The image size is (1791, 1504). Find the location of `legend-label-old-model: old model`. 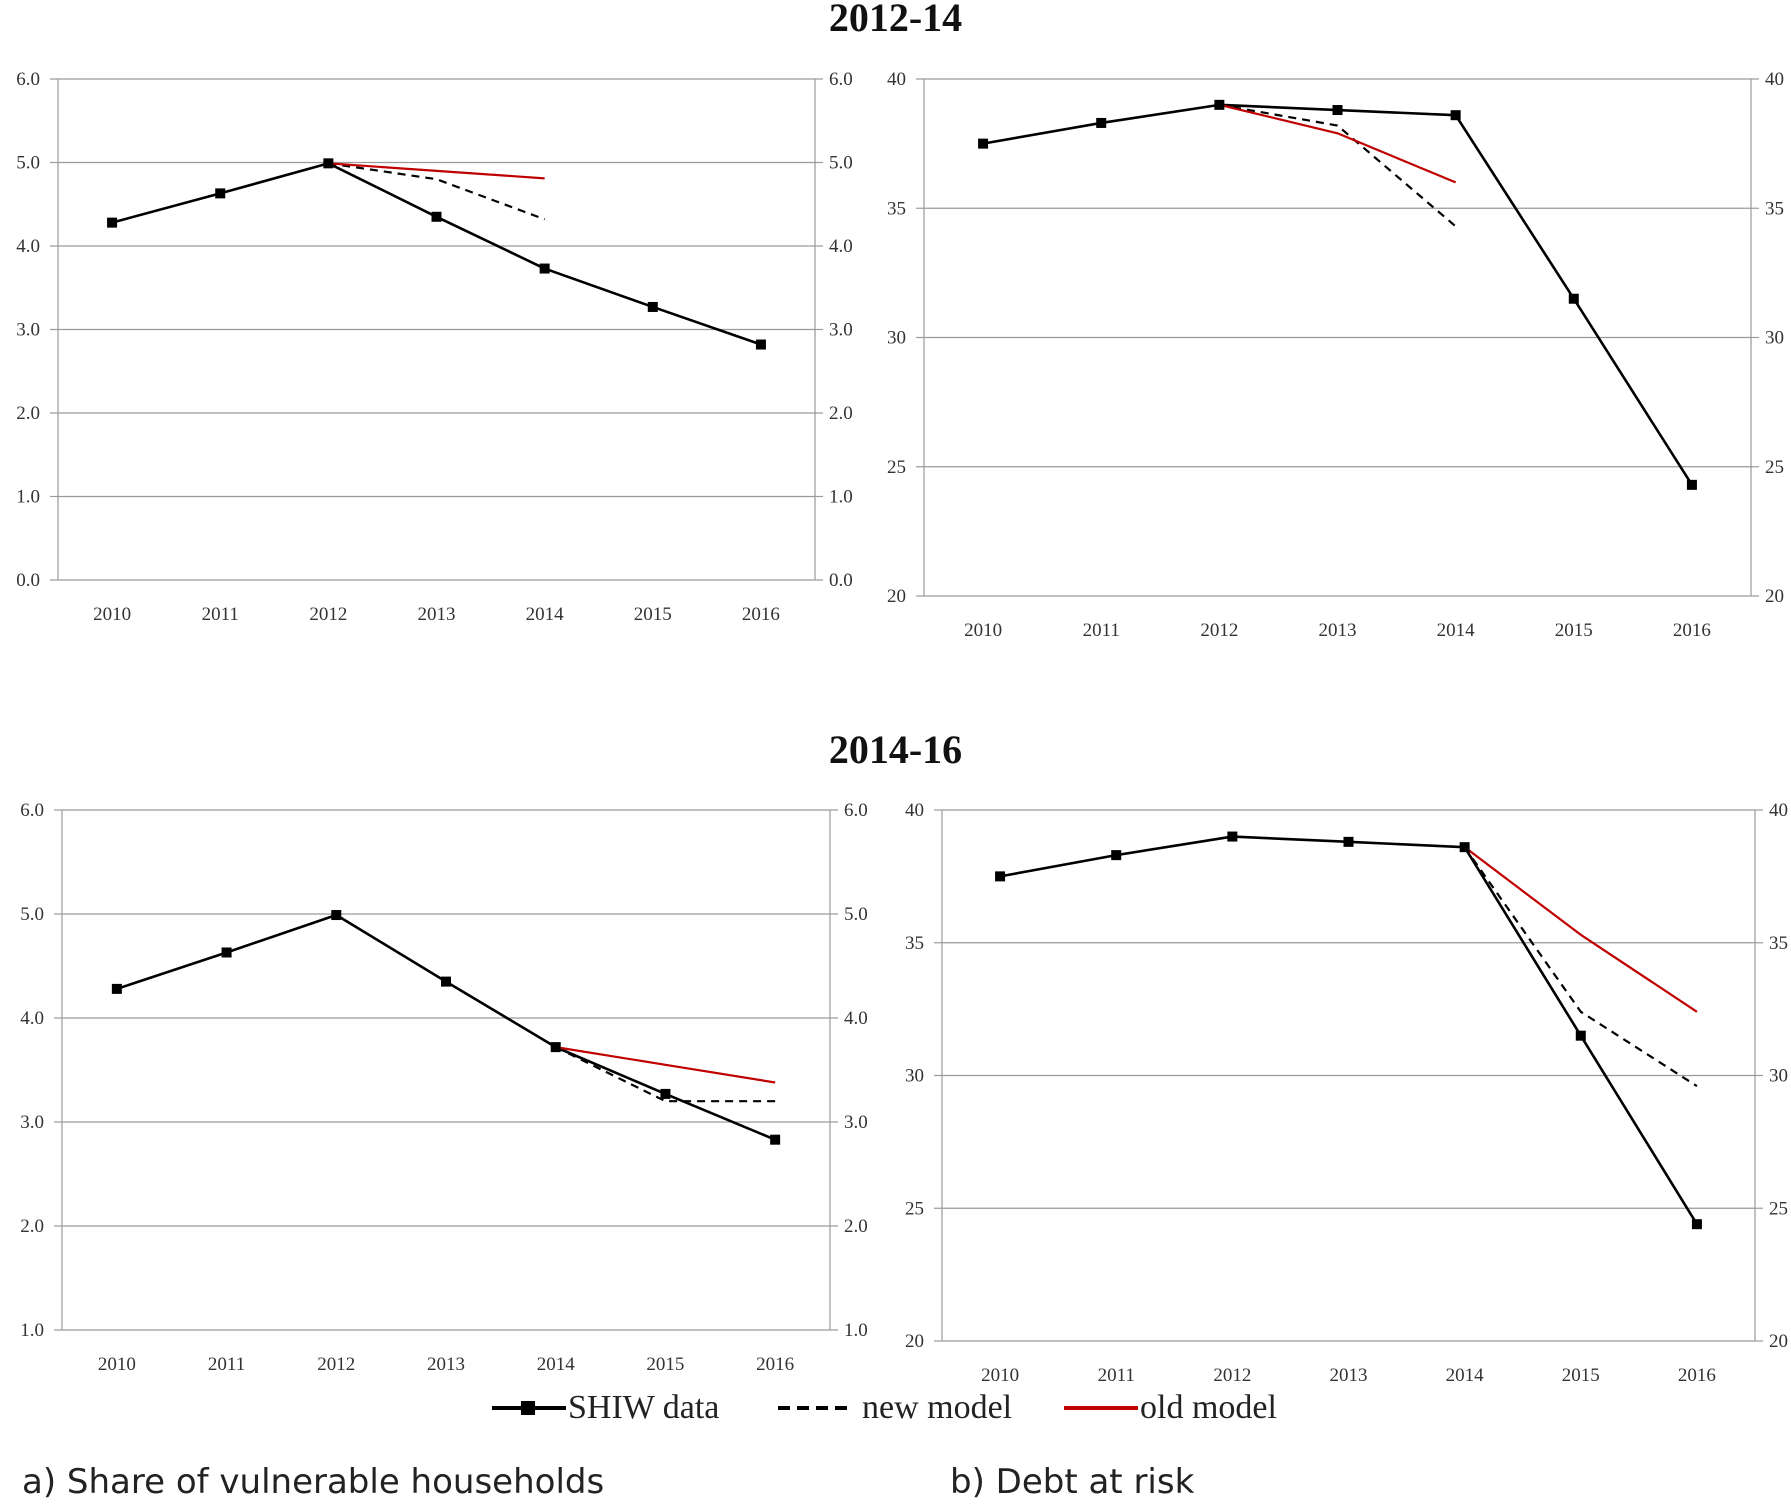

legend-label-old-model: old model is located at coordinates (1208, 1407).